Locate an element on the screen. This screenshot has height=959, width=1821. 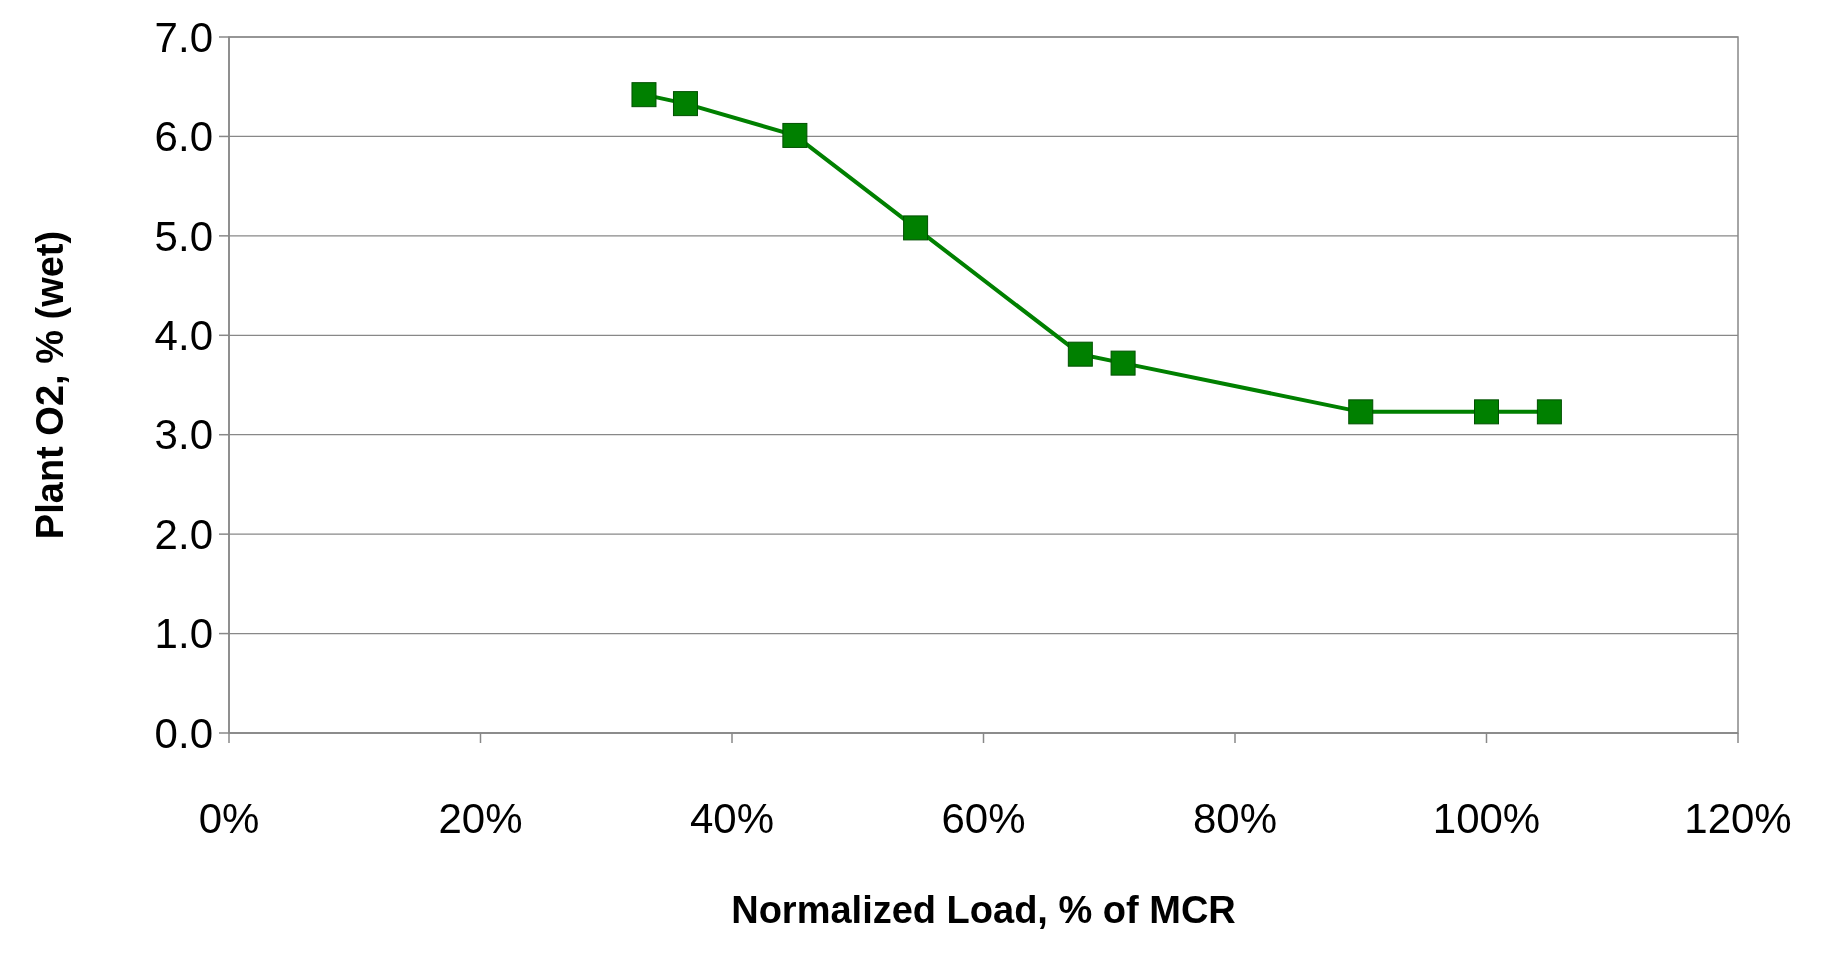
y-tick-label: 5.0 is located at coordinates (183, 236).